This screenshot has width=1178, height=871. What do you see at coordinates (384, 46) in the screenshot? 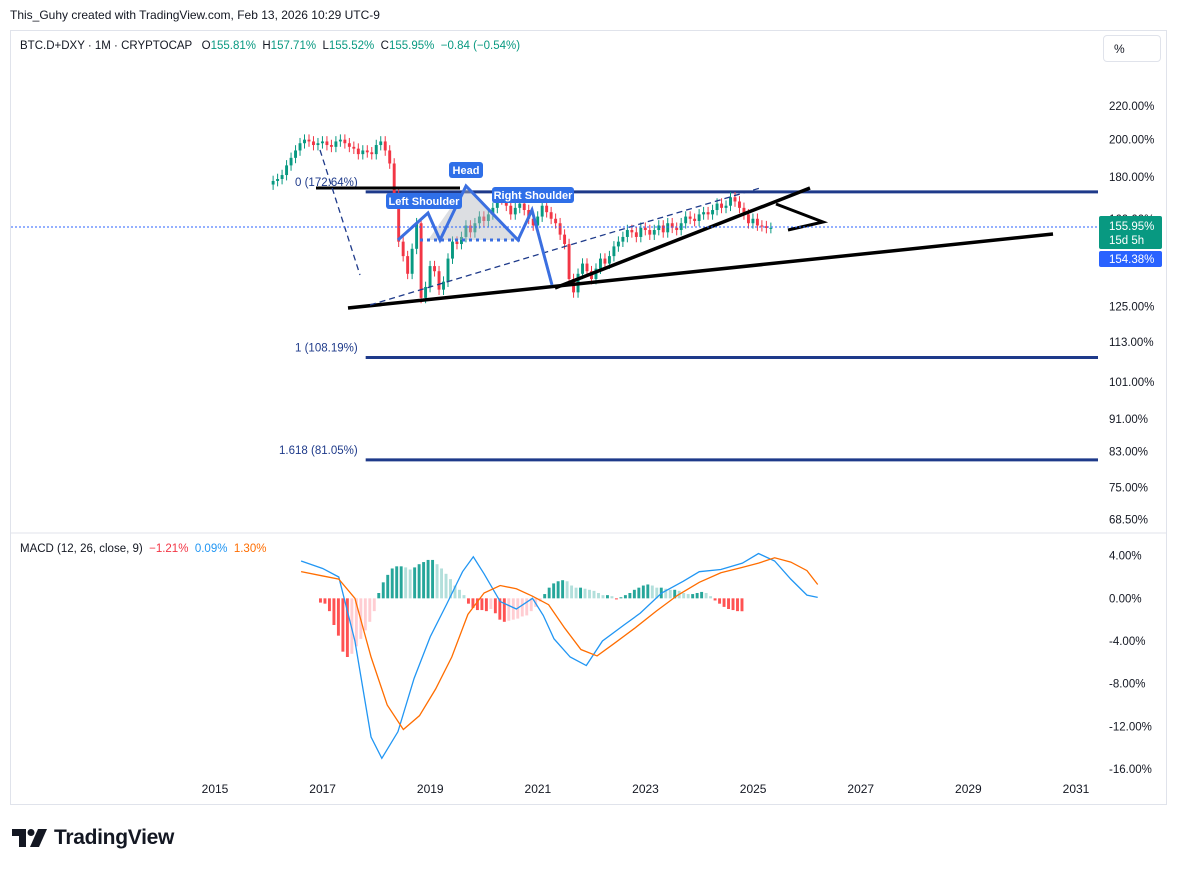
I see `close-label: C` at bounding box center [384, 46].